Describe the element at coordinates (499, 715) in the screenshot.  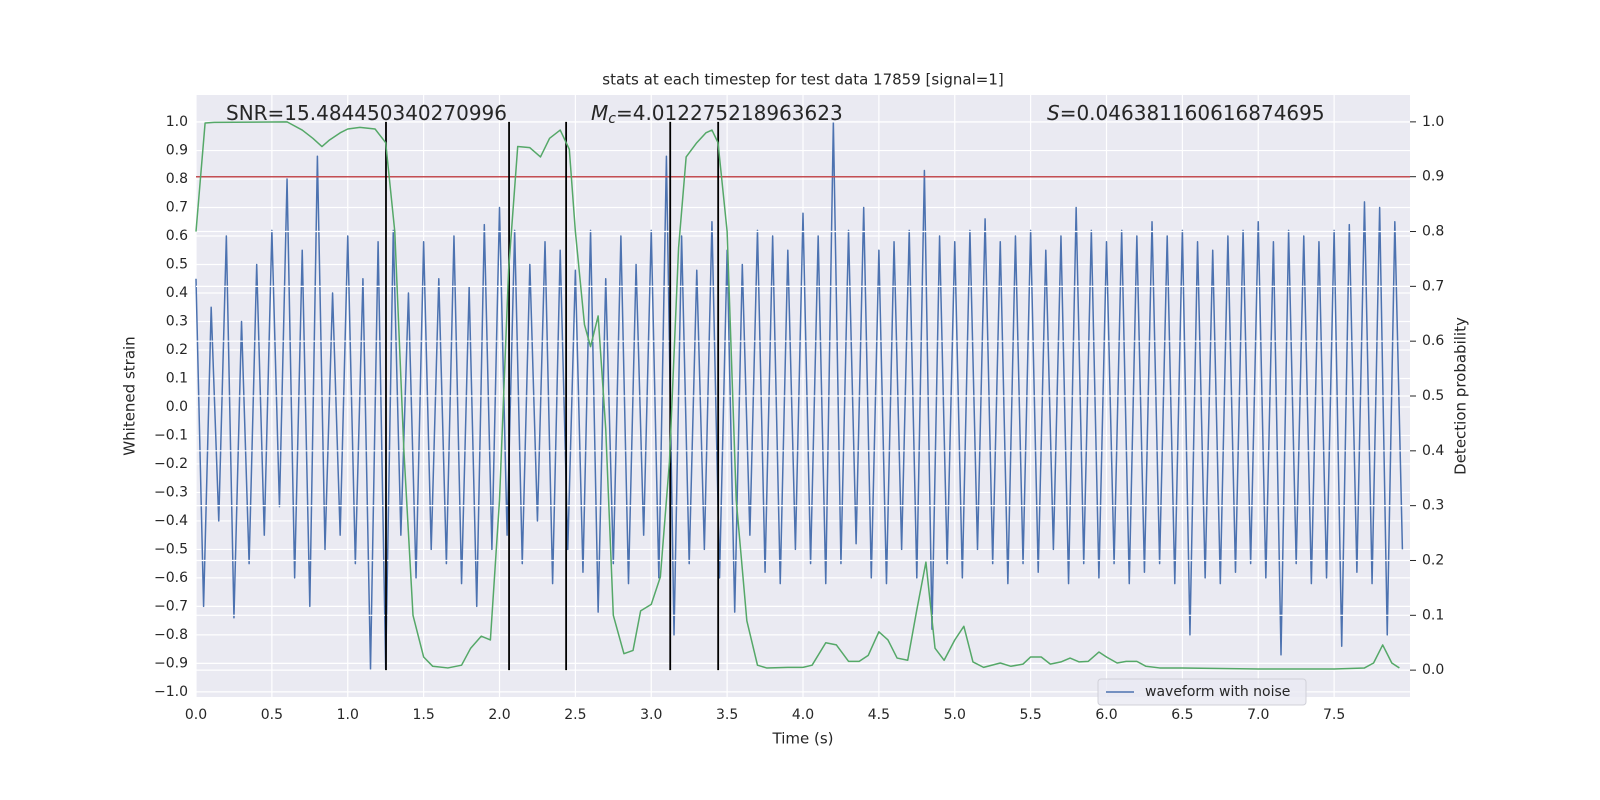
I see `x-tick-label: 2.0` at that location.